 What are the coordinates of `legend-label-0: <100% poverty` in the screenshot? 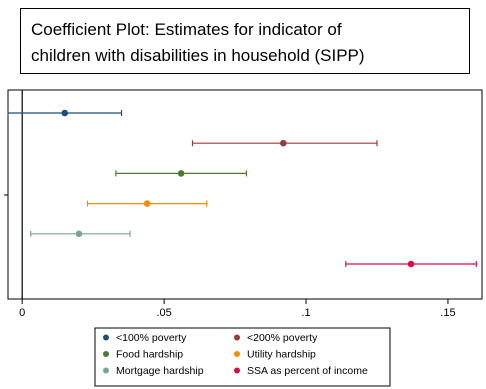 It's located at (151, 338).